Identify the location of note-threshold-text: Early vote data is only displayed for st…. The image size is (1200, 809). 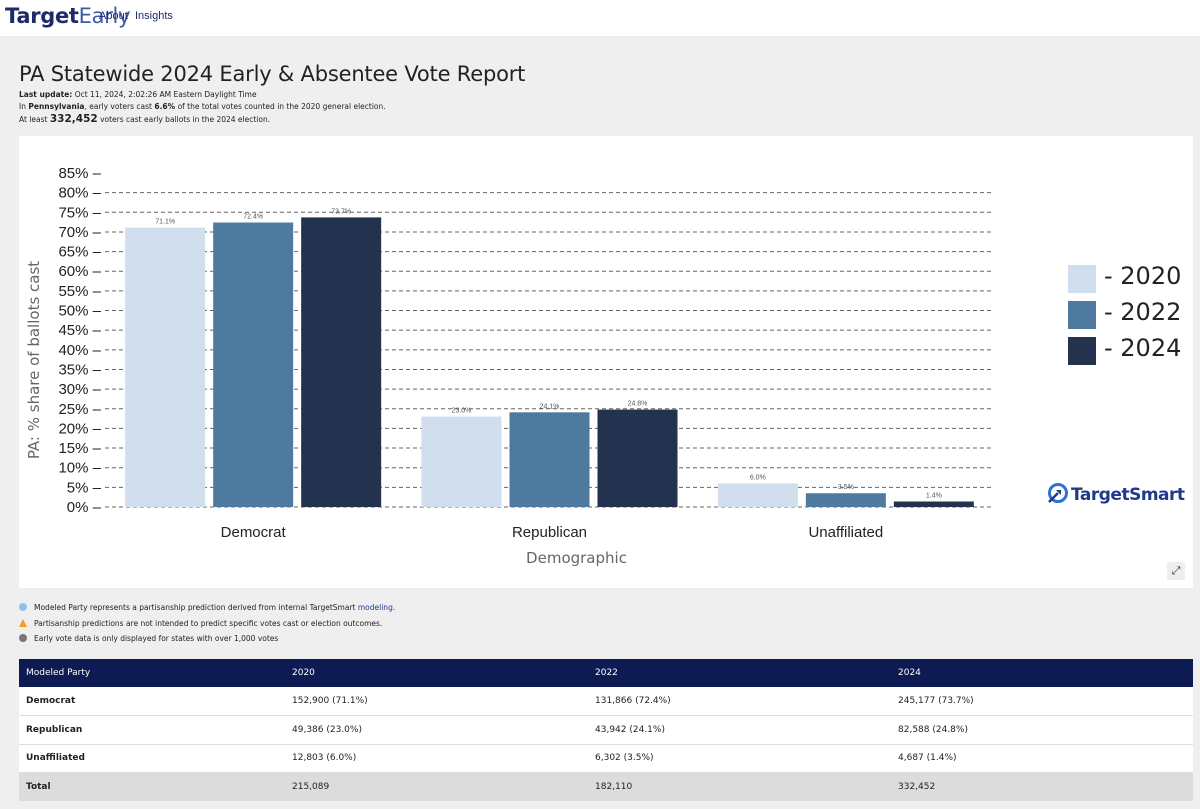
(156, 638).